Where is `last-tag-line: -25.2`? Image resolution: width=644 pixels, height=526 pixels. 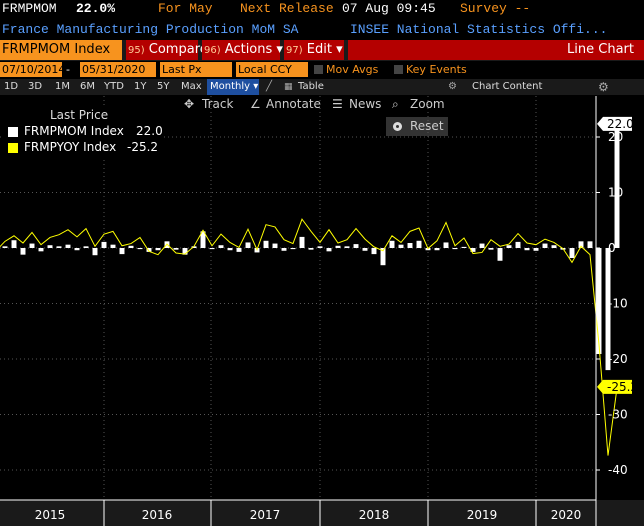
last-tag-line: -25.2 is located at coordinates (622, 387).